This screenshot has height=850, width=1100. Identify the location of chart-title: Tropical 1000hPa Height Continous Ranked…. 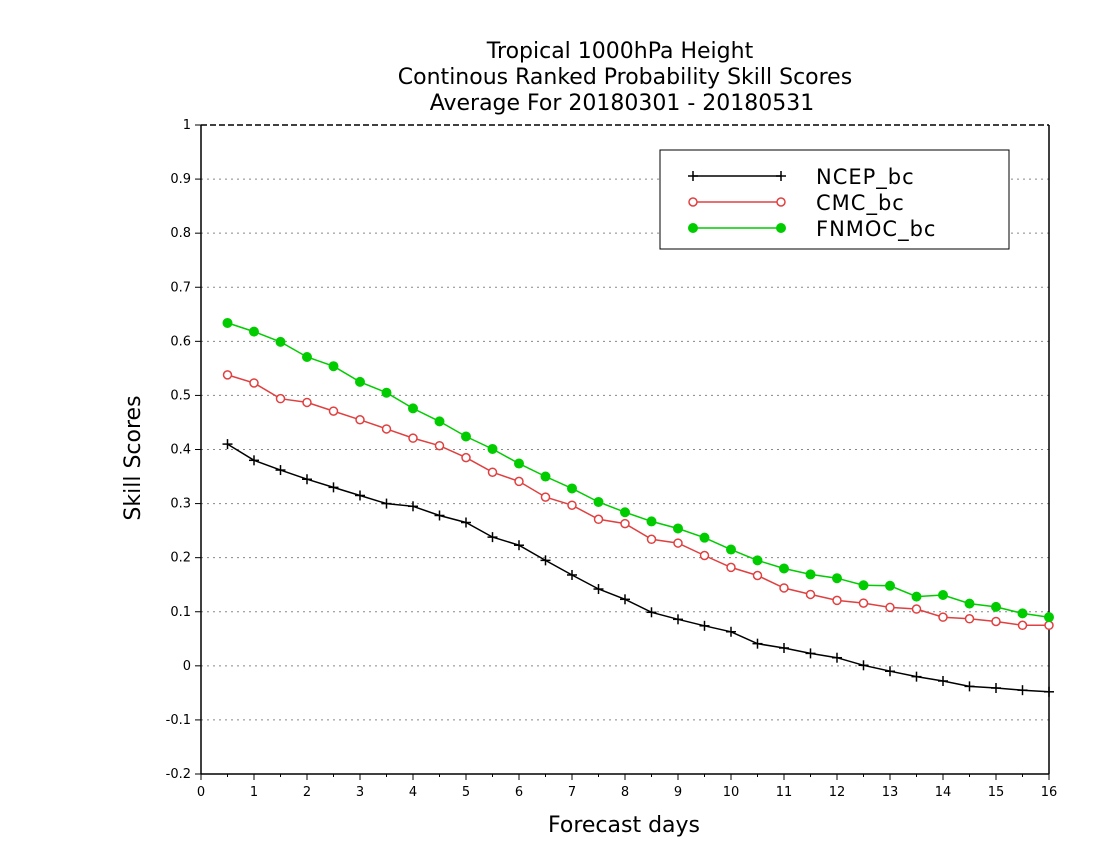
(625, 77).